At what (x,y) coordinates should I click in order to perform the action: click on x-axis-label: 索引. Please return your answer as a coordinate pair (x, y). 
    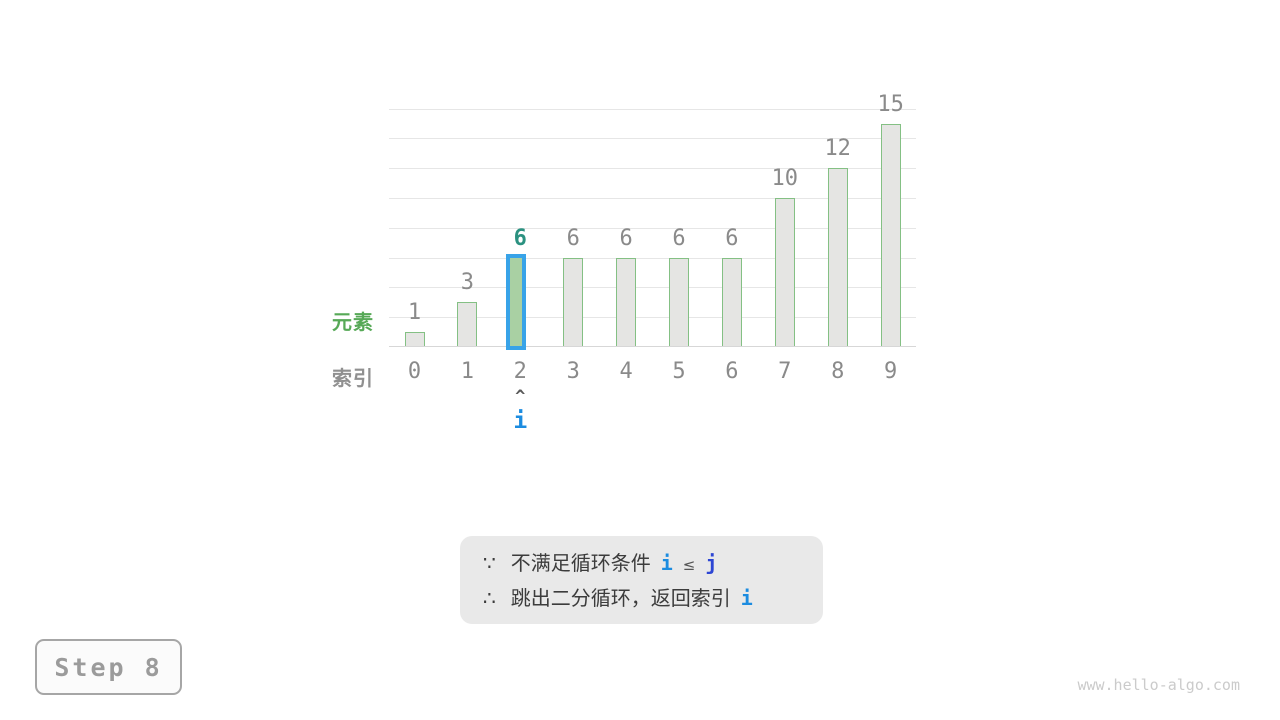
    Looking at the image, I should click on (353, 378).